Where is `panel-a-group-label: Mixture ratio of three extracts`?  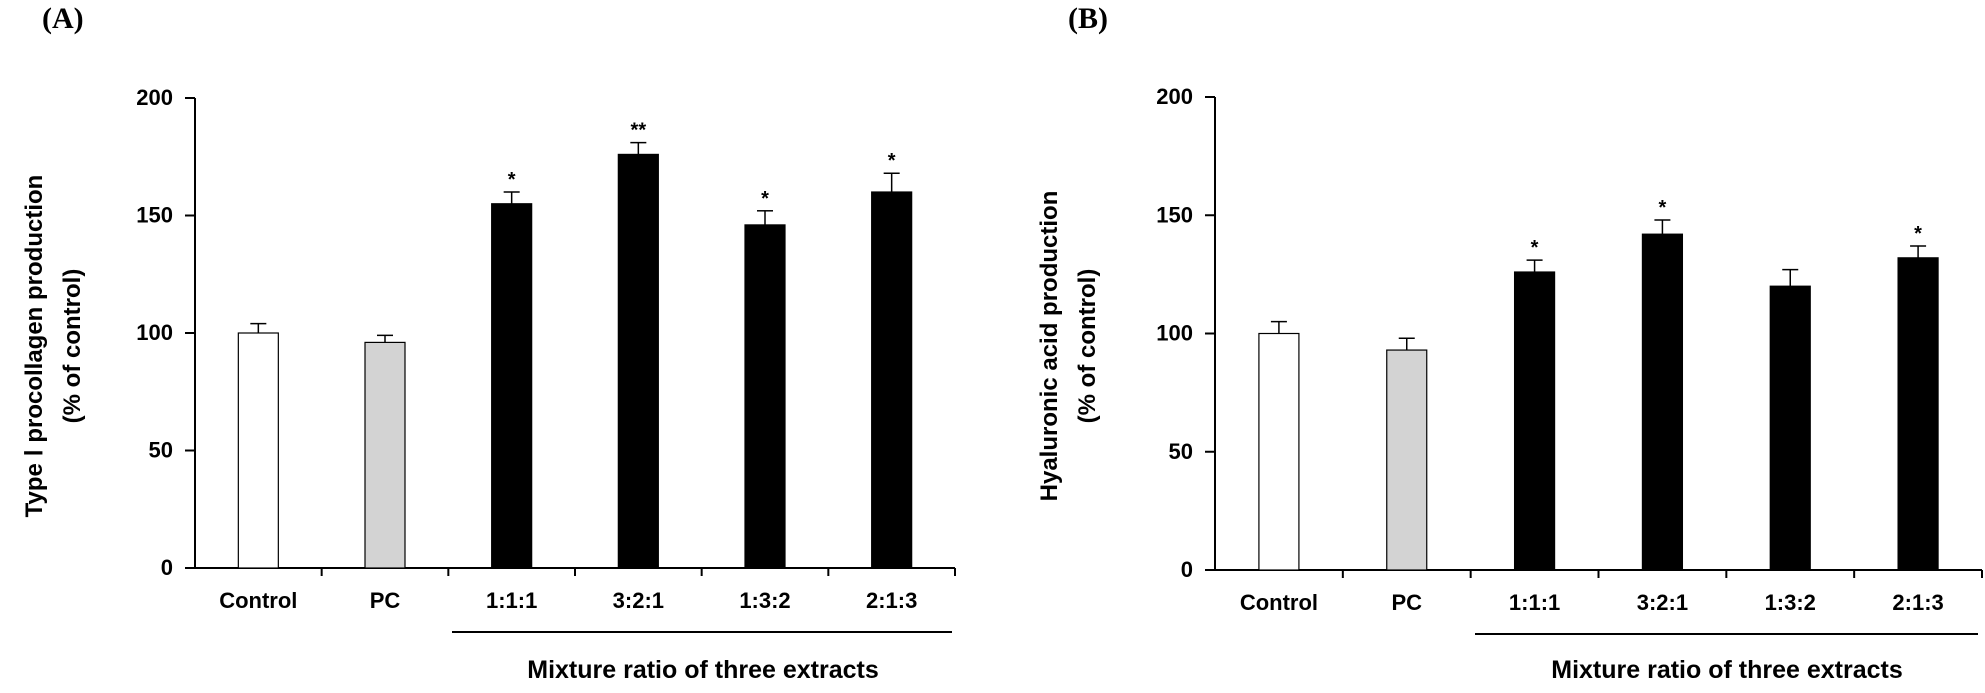 panel-a-group-label: Mixture ratio of three extracts is located at coordinates (703, 670).